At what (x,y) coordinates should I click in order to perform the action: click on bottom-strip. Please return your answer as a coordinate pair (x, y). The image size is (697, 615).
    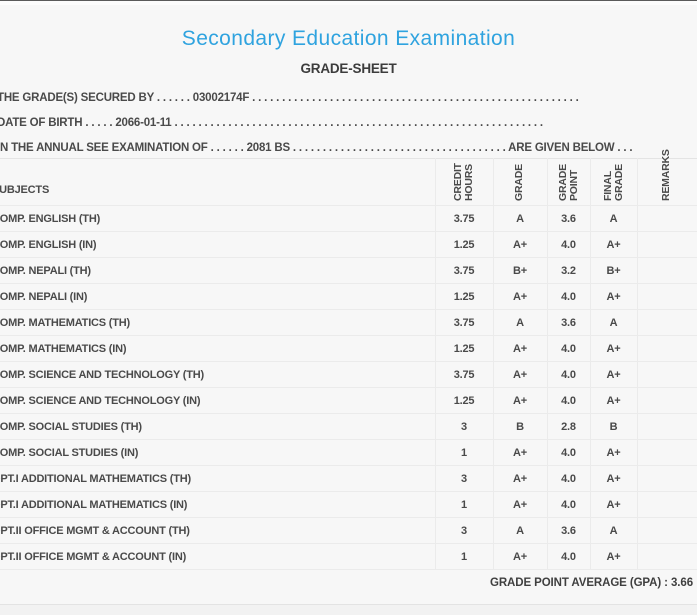
    Looking at the image, I should click on (348, 610).